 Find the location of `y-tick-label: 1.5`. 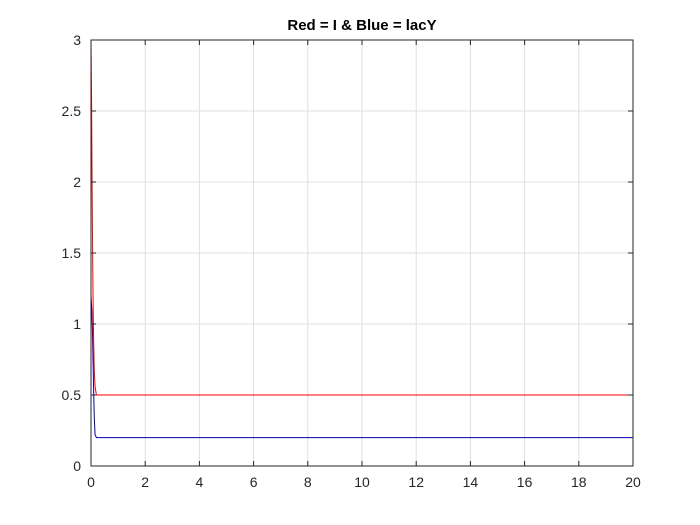

y-tick-label: 1.5 is located at coordinates (72, 253).